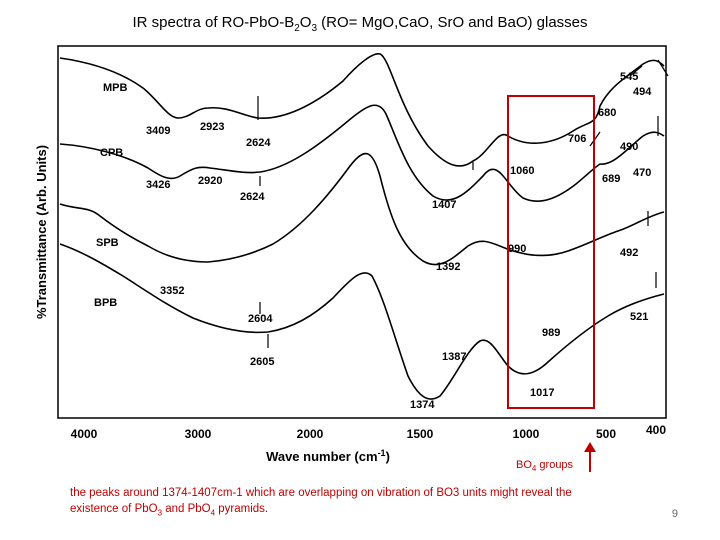 The height and width of the screenshot is (540, 720). Describe the element at coordinates (158, 131) in the screenshot. I see `peak-label: 3409` at that location.